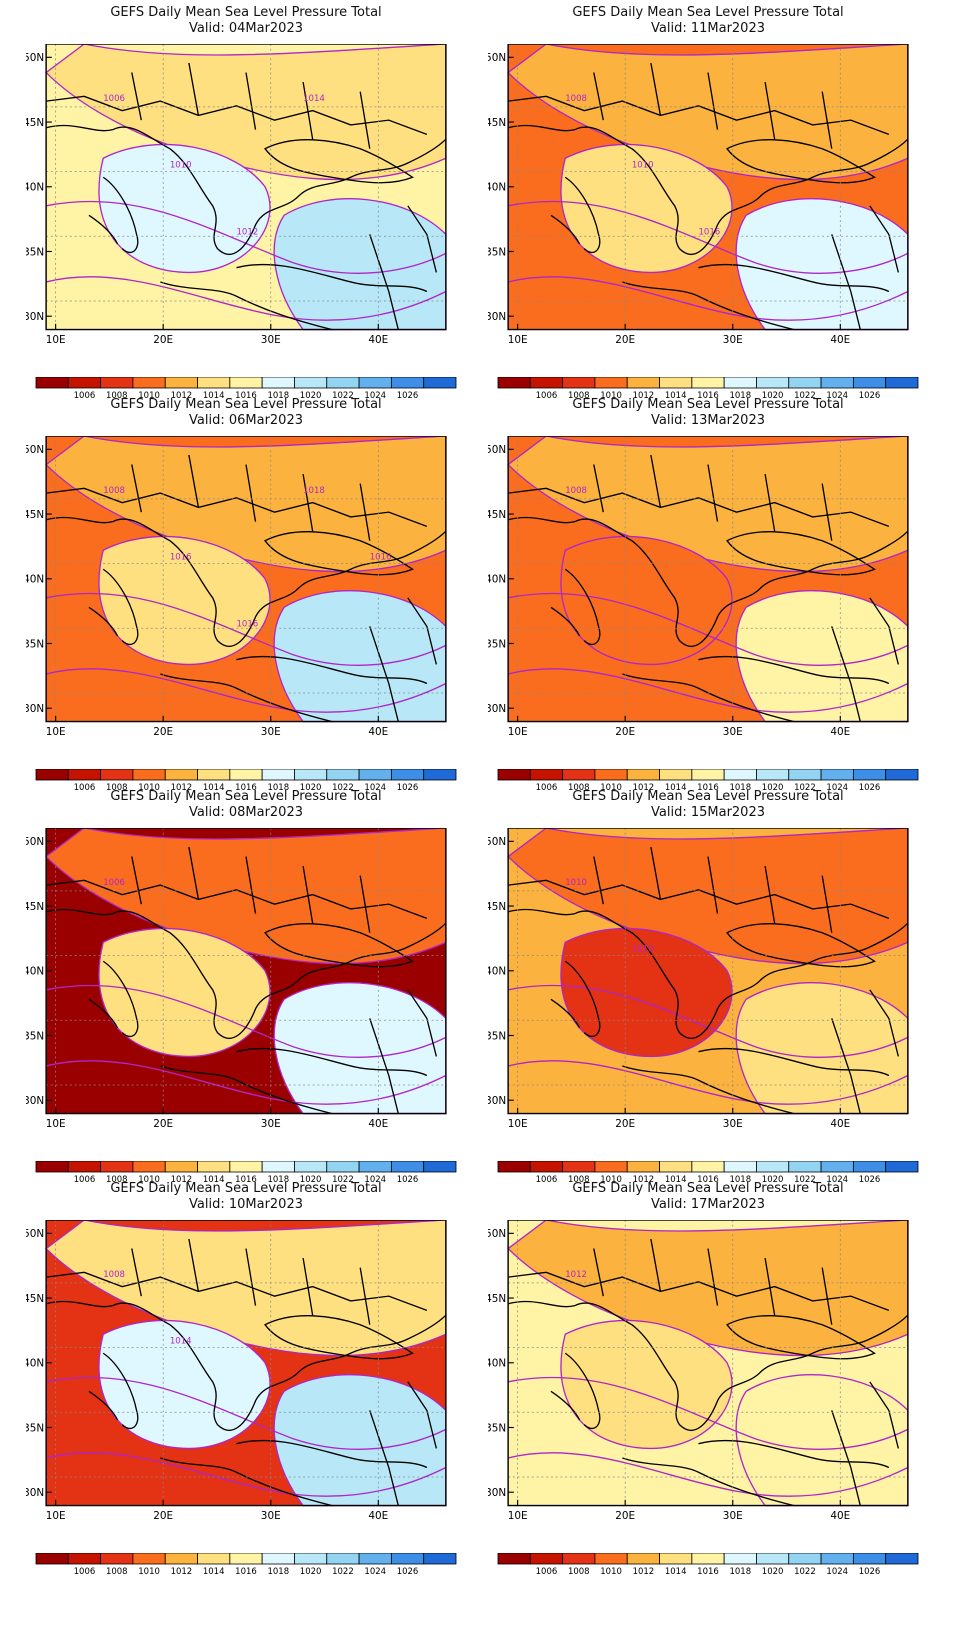 Image resolution: width=964 pixels, height=1640 pixels. What do you see at coordinates (378, 732) in the screenshot?
I see `x-tick-label: 40E` at bounding box center [378, 732].